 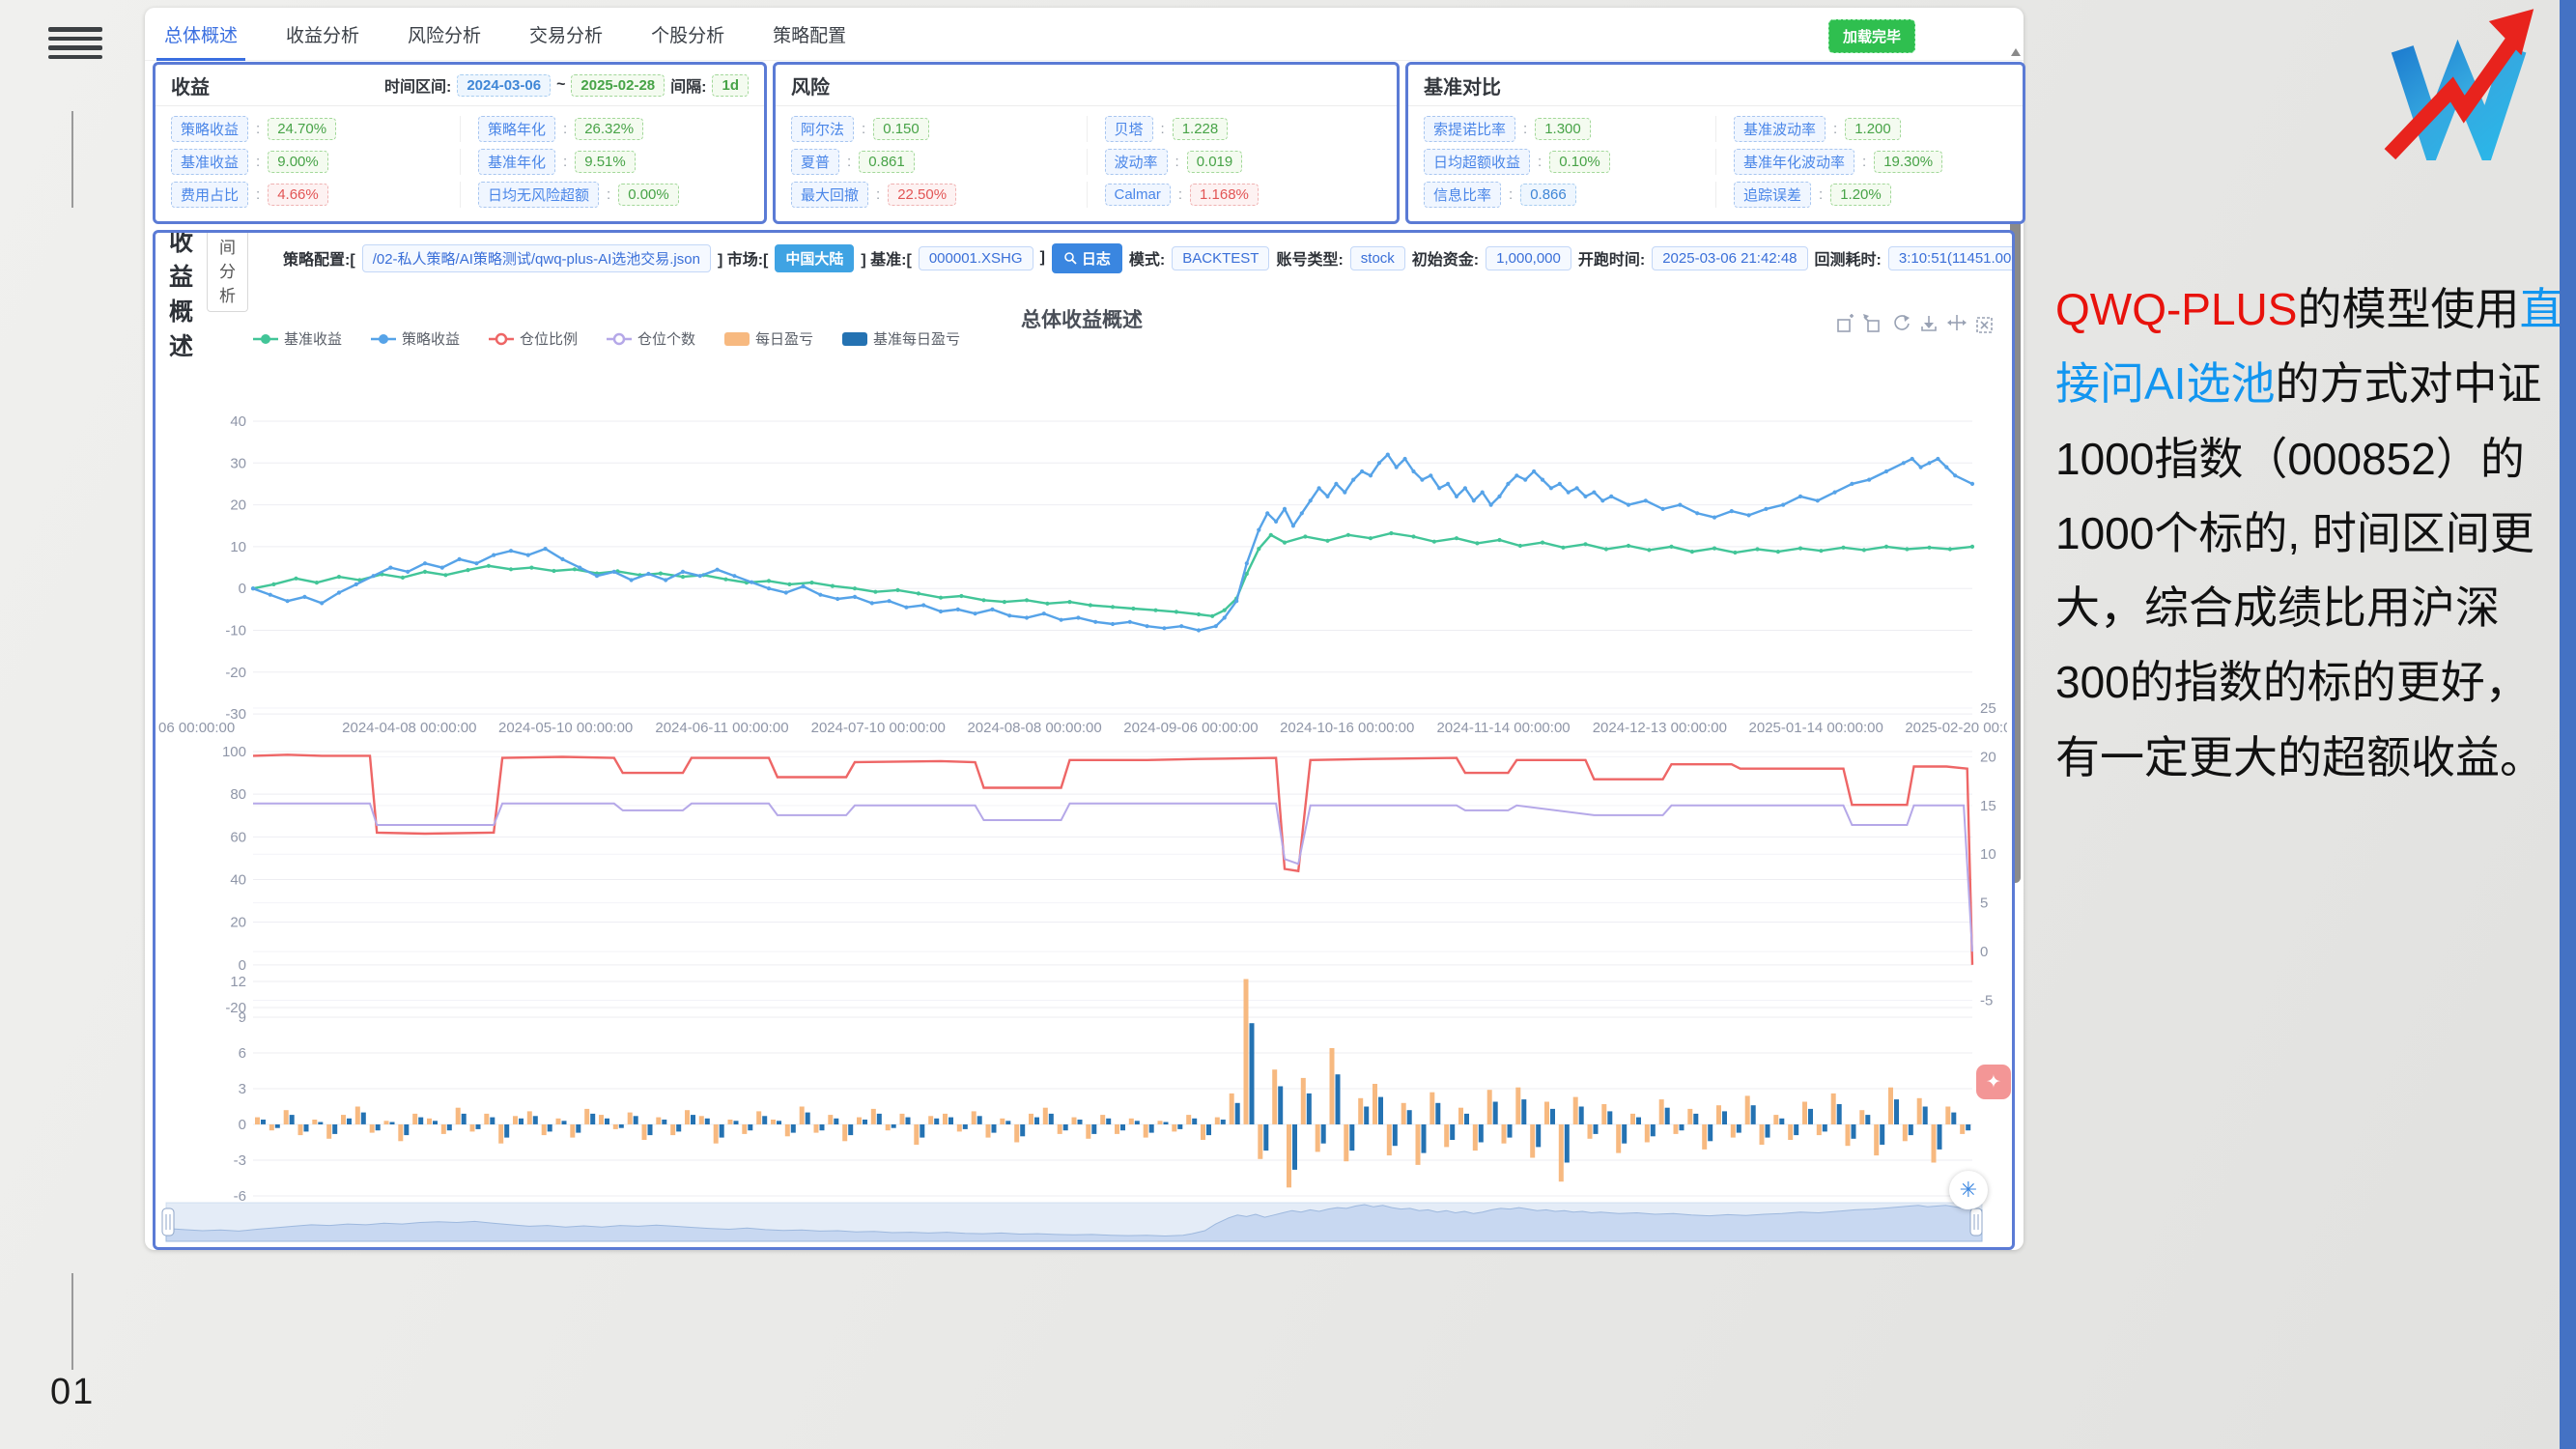 What do you see at coordinates (242, 1053) in the screenshot?
I see `svg-text: 6` at bounding box center [242, 1053].